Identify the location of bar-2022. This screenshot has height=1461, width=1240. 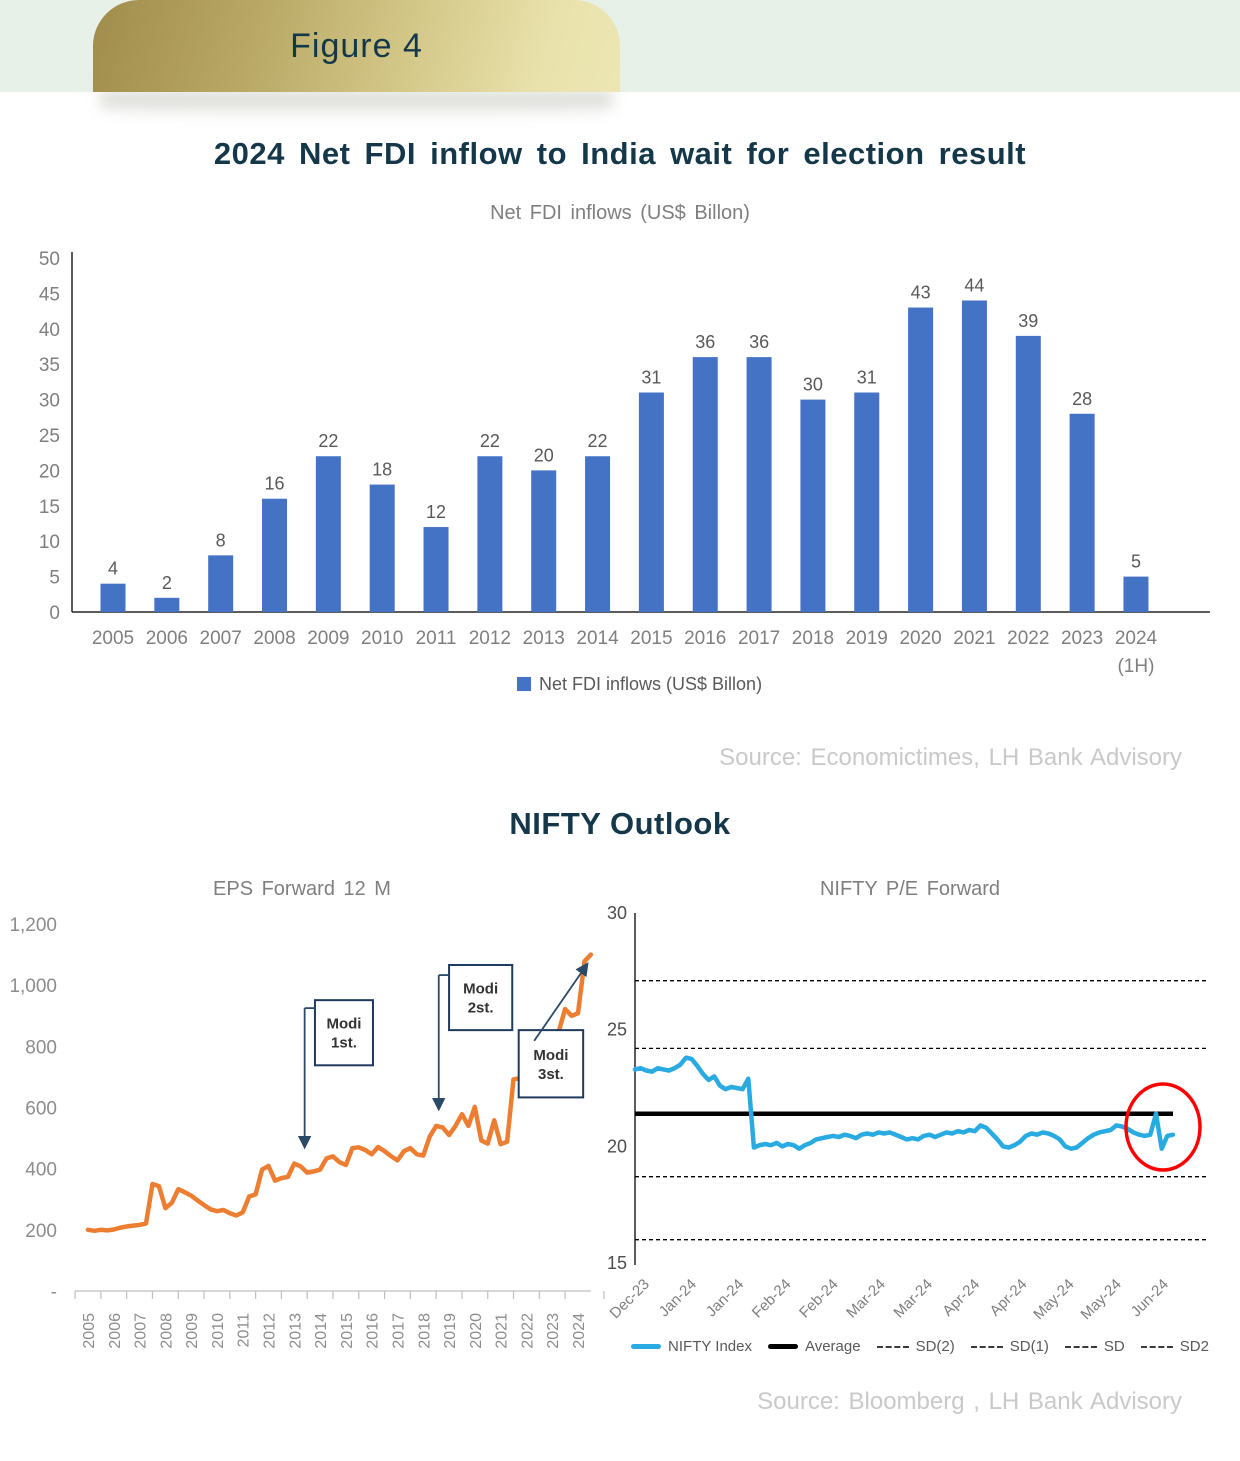
(1028, 473).